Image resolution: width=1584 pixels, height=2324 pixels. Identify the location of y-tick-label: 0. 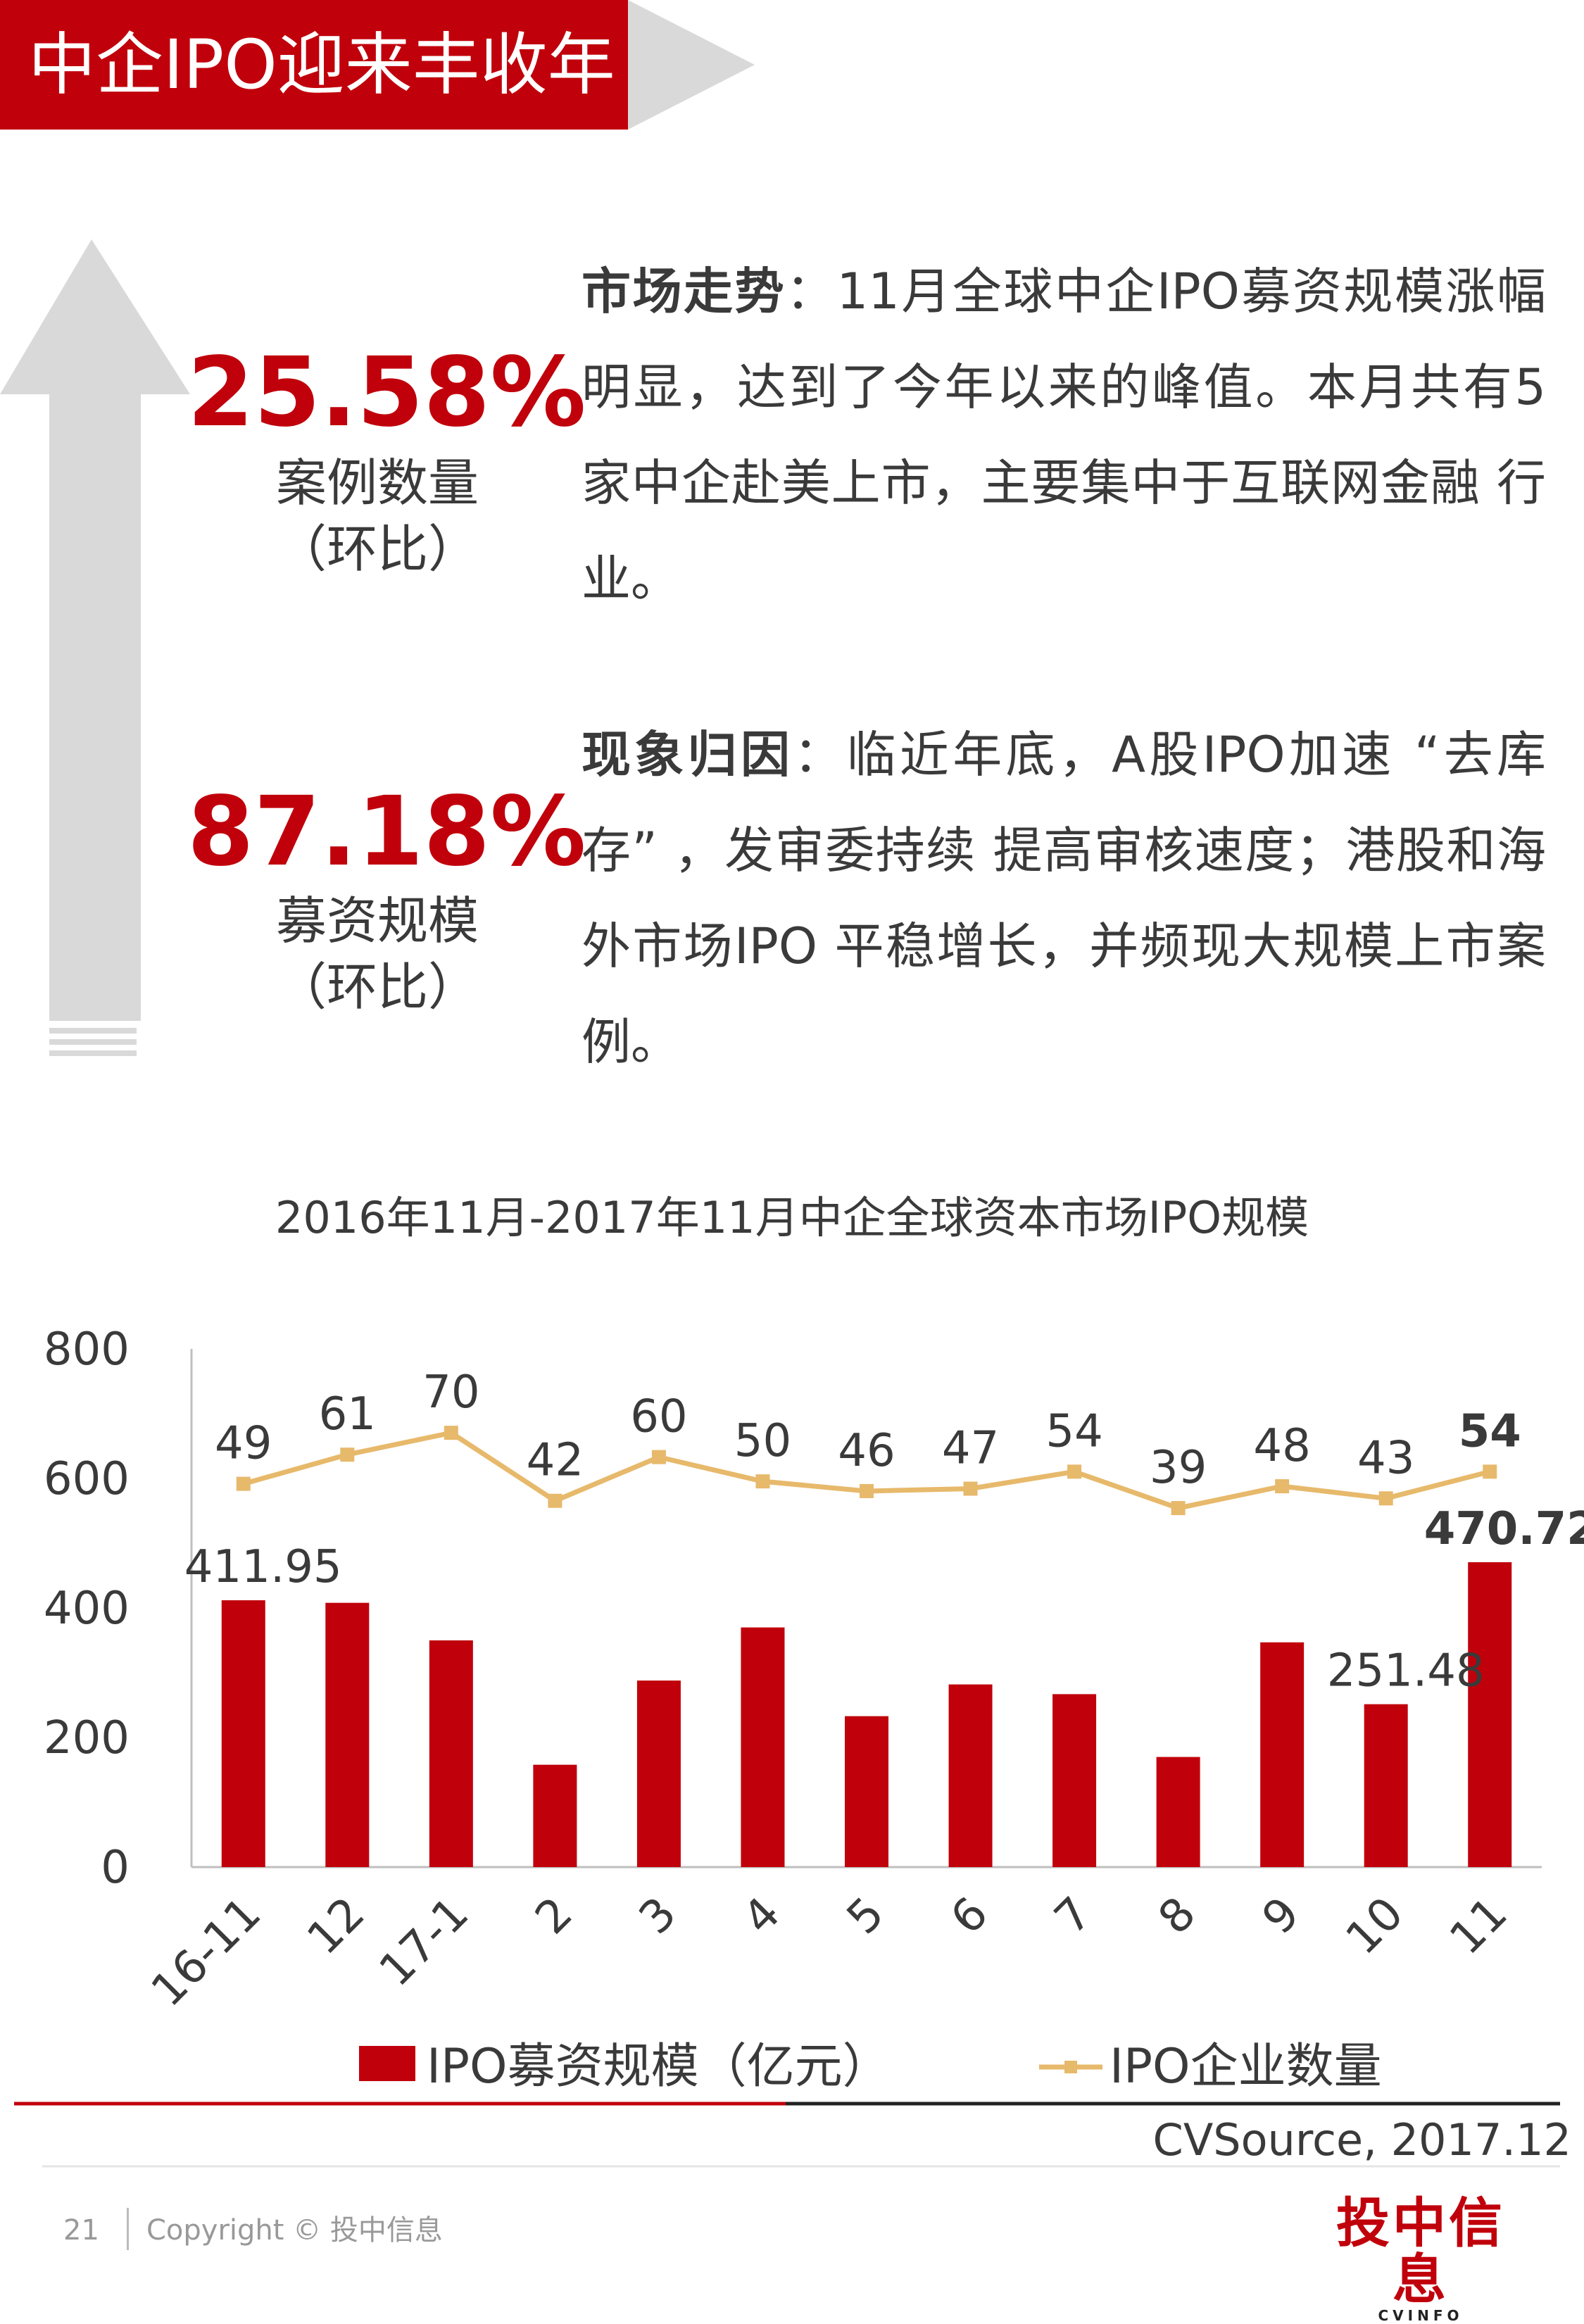
(115, 1868).